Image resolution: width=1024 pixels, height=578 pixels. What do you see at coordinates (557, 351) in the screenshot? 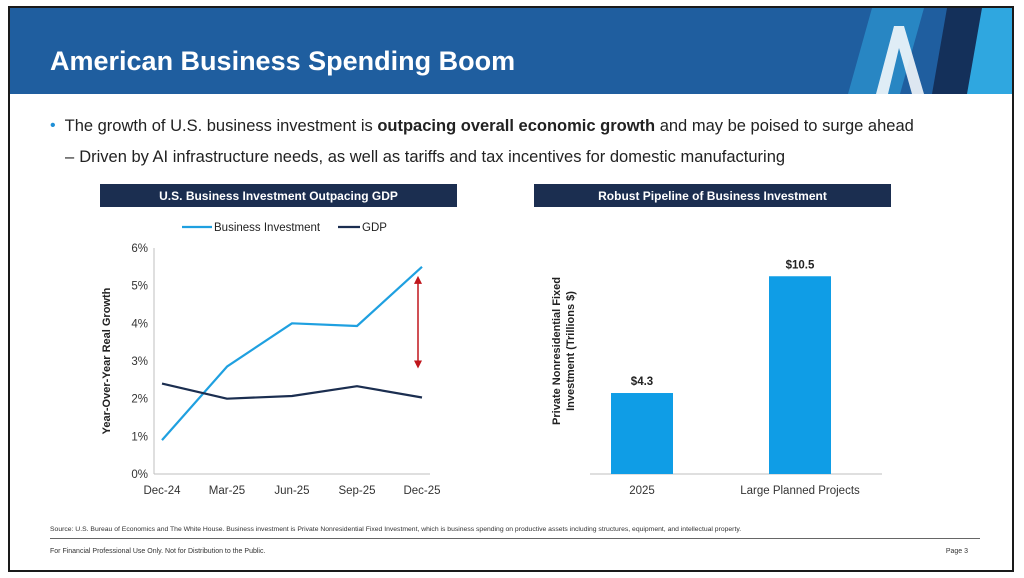
I see `bar-chart-y-axis-label-line1: Private Nonresidential Fixed` at bounding box center [557, 351].